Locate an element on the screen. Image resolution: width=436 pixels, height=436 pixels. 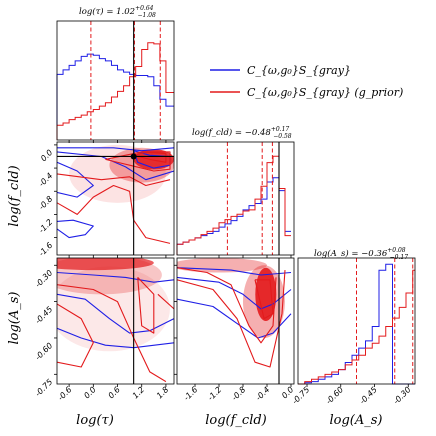
fcld_vs_tau-y-ticklabel-4: 0.0 is located at coordinates (46, 155).